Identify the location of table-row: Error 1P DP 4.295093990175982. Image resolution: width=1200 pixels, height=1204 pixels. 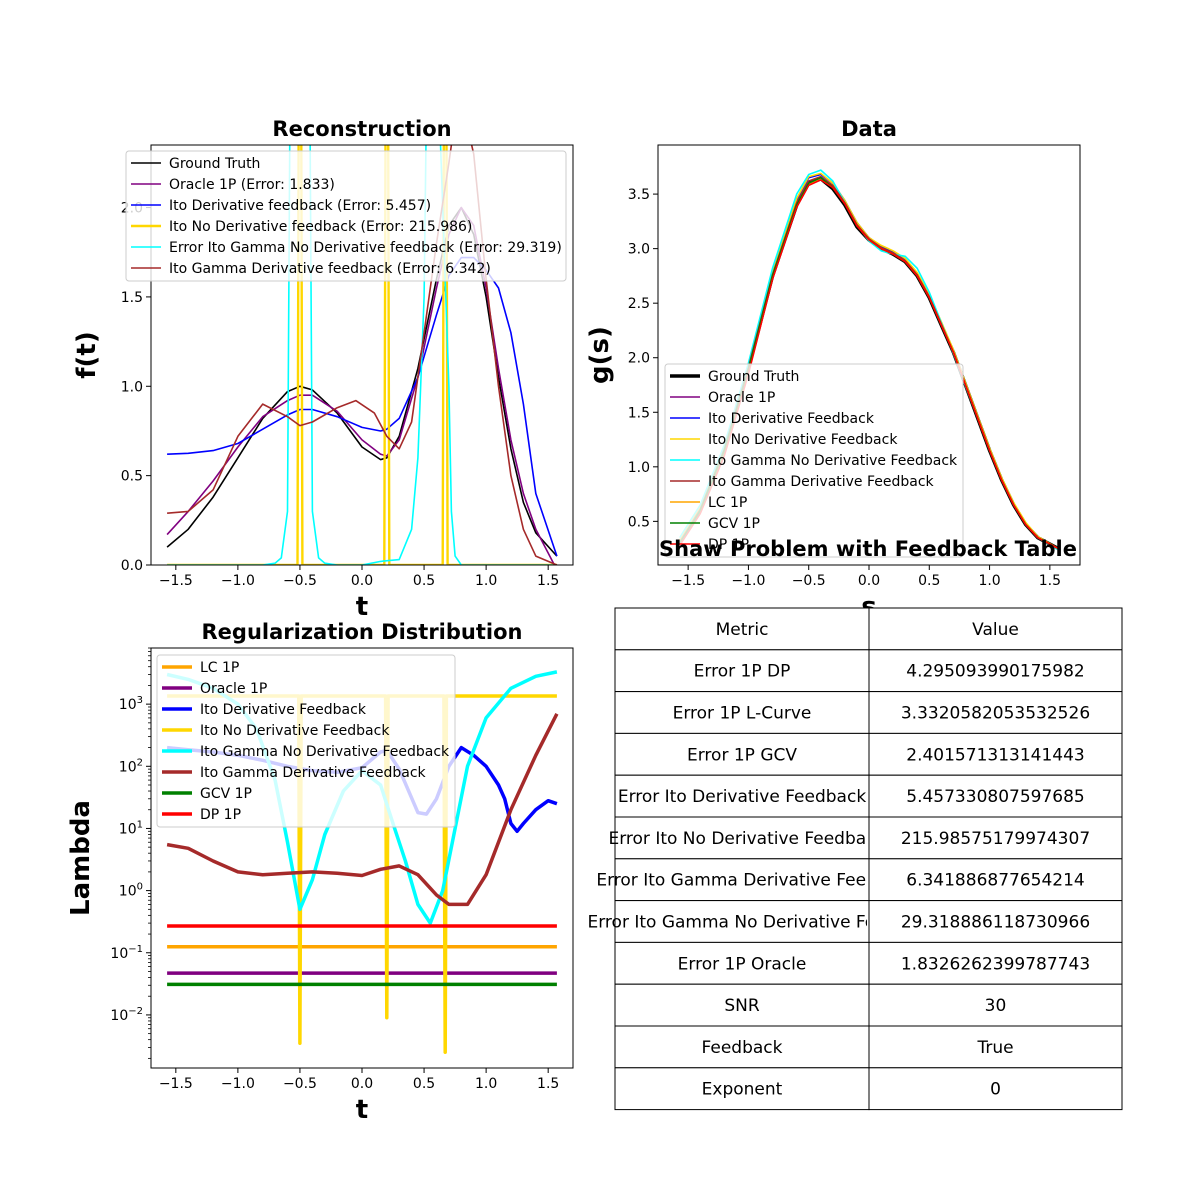
(868, 671).